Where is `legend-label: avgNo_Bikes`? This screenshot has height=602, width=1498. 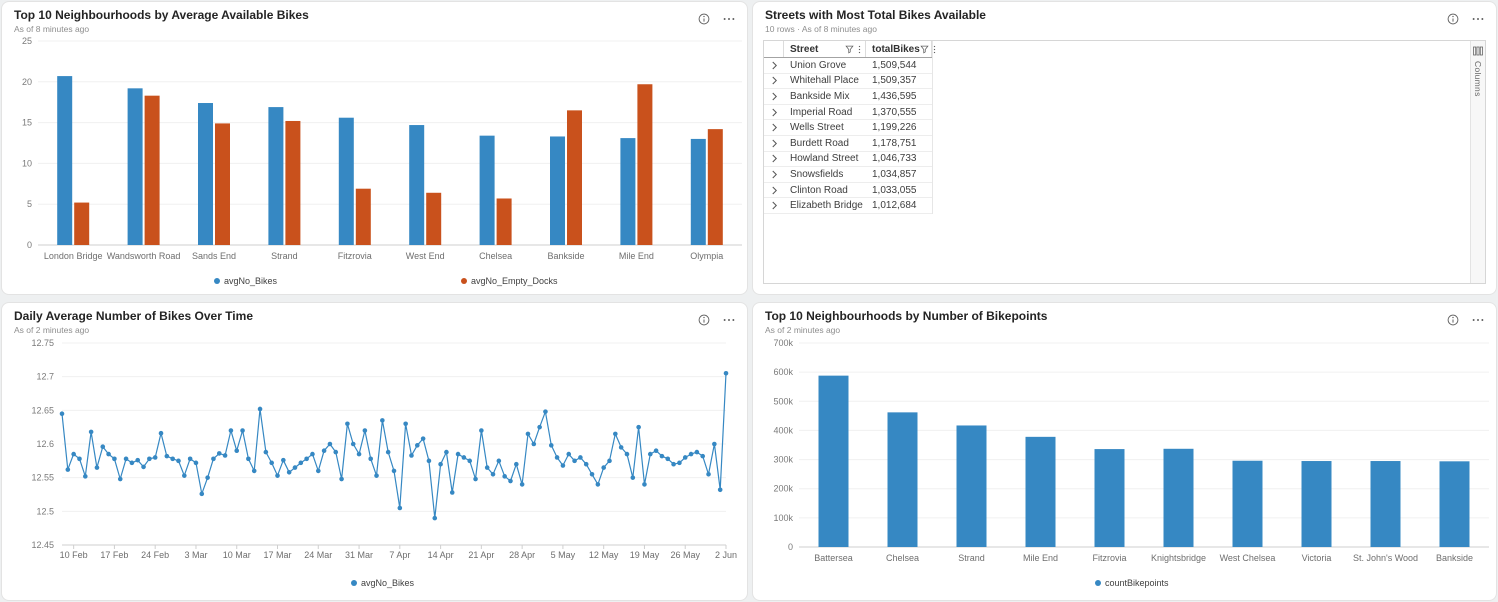
legend-label: avgNo_Bikes is located at coordinates (251, 281).